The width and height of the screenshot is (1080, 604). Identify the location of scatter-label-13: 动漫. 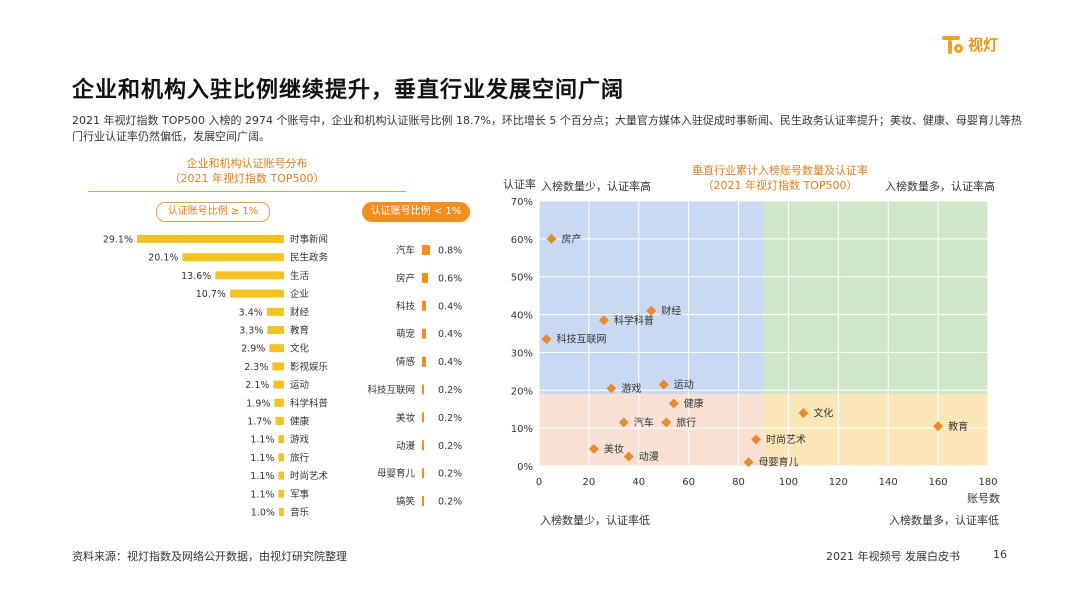
(649, 457).